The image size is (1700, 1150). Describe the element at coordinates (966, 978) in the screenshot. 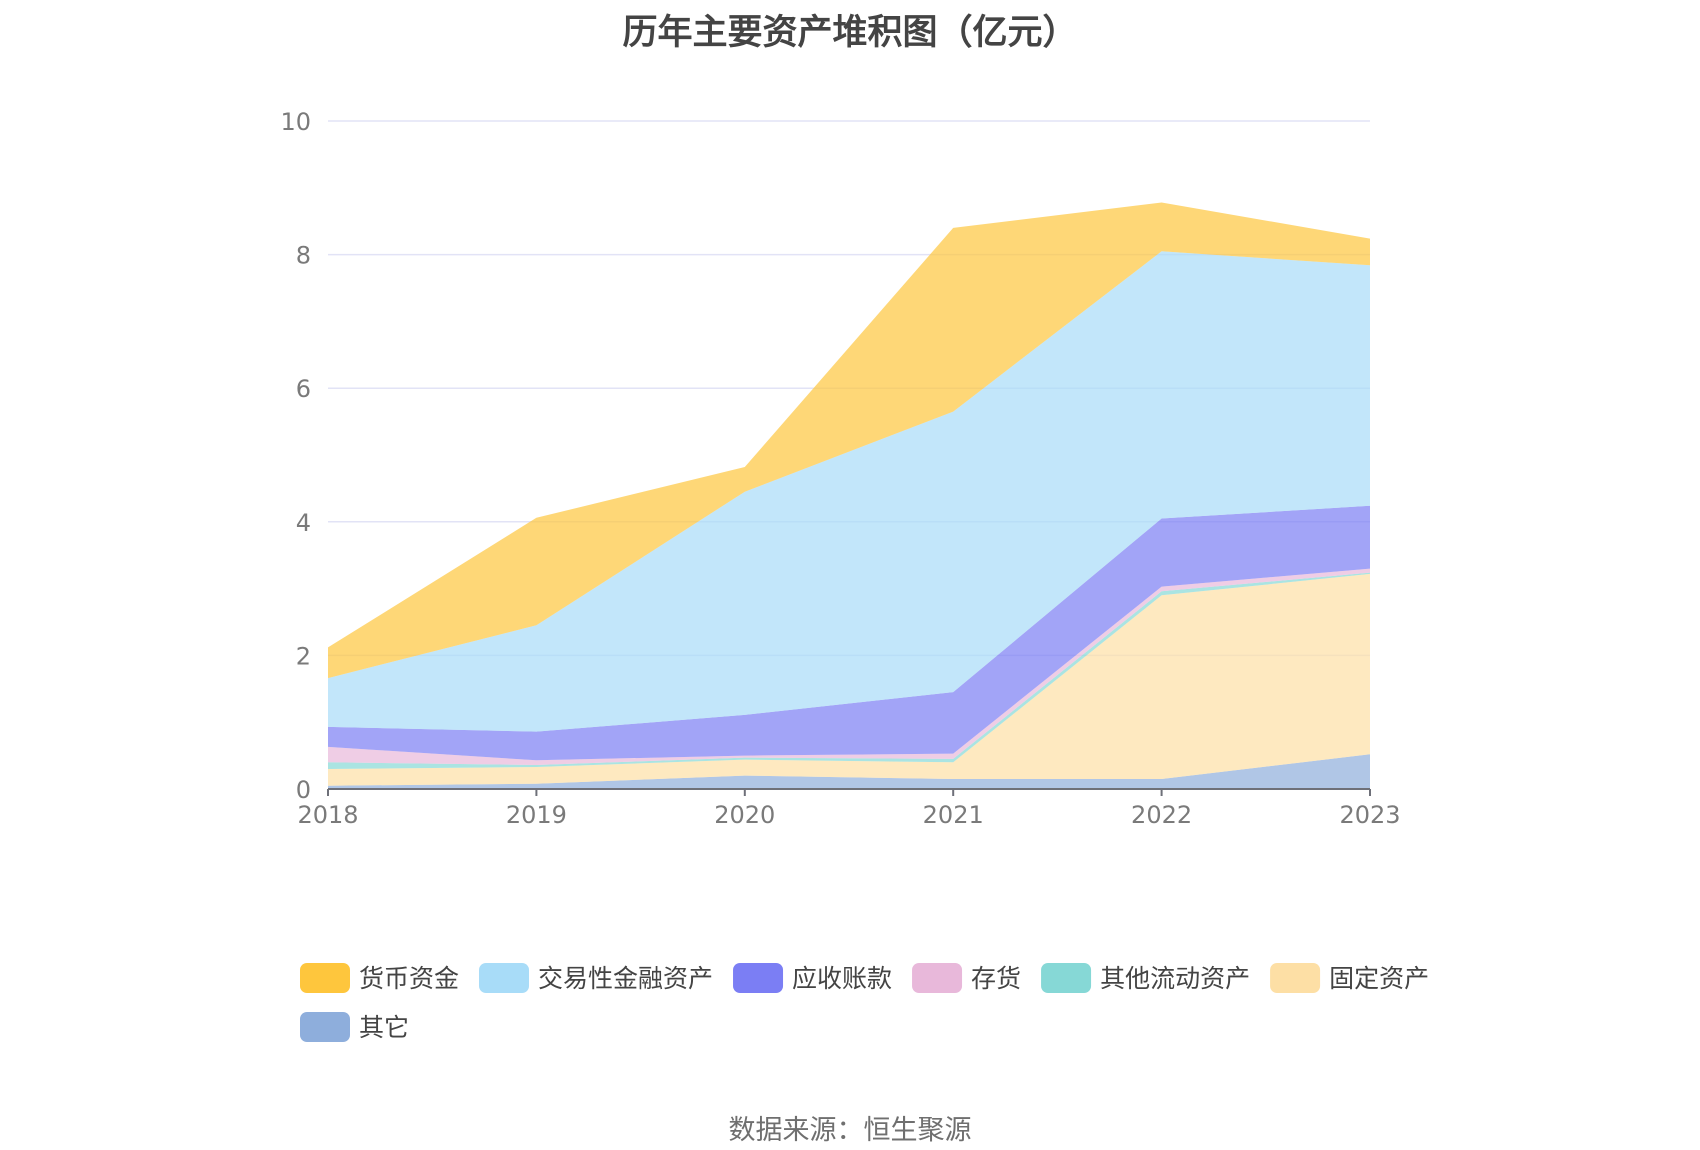

I see `legend-item: 存货` at that location.